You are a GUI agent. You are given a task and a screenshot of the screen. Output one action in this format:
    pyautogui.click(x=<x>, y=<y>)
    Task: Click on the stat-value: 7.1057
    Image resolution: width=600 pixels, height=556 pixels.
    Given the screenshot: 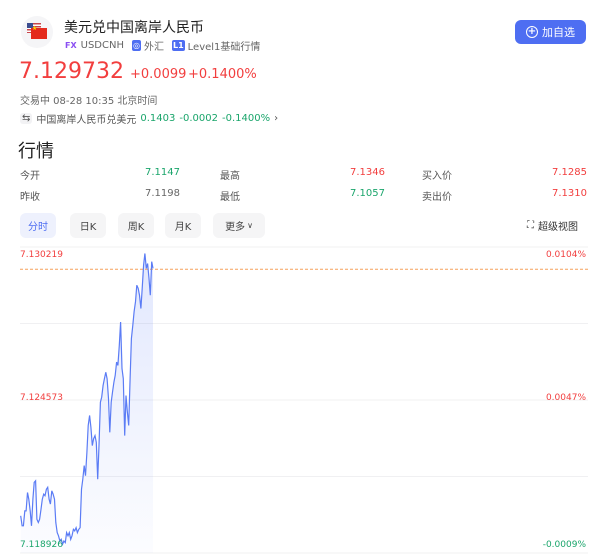 What is the action you would take?
    pyautogui.click(x=367, y=193)
    